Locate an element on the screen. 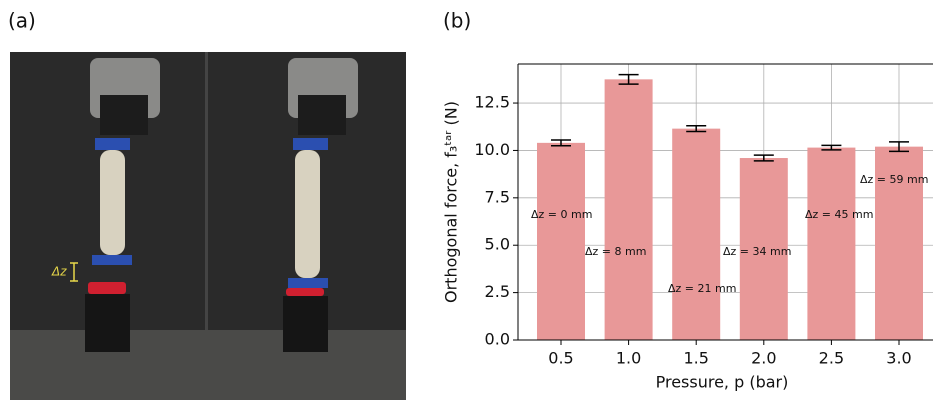  y-tick-label: 0.0 is located at coordinates (497, 339).